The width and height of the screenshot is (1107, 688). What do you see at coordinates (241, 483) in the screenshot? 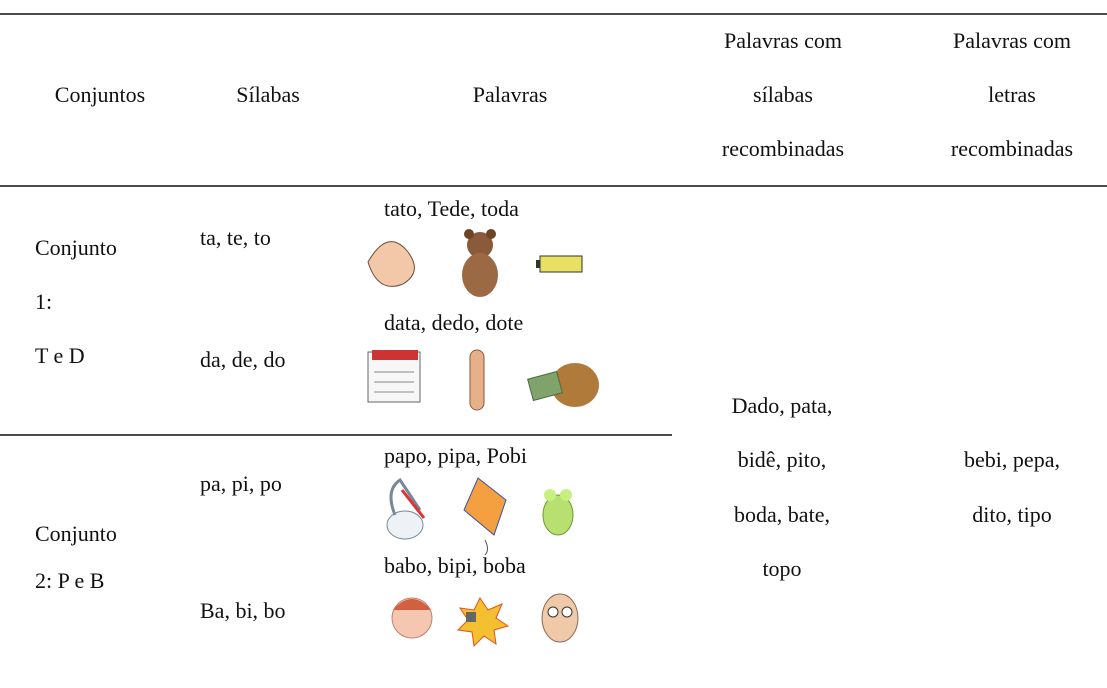
I see `syllables: pa, pi, po` at bounding box center [241, 483].